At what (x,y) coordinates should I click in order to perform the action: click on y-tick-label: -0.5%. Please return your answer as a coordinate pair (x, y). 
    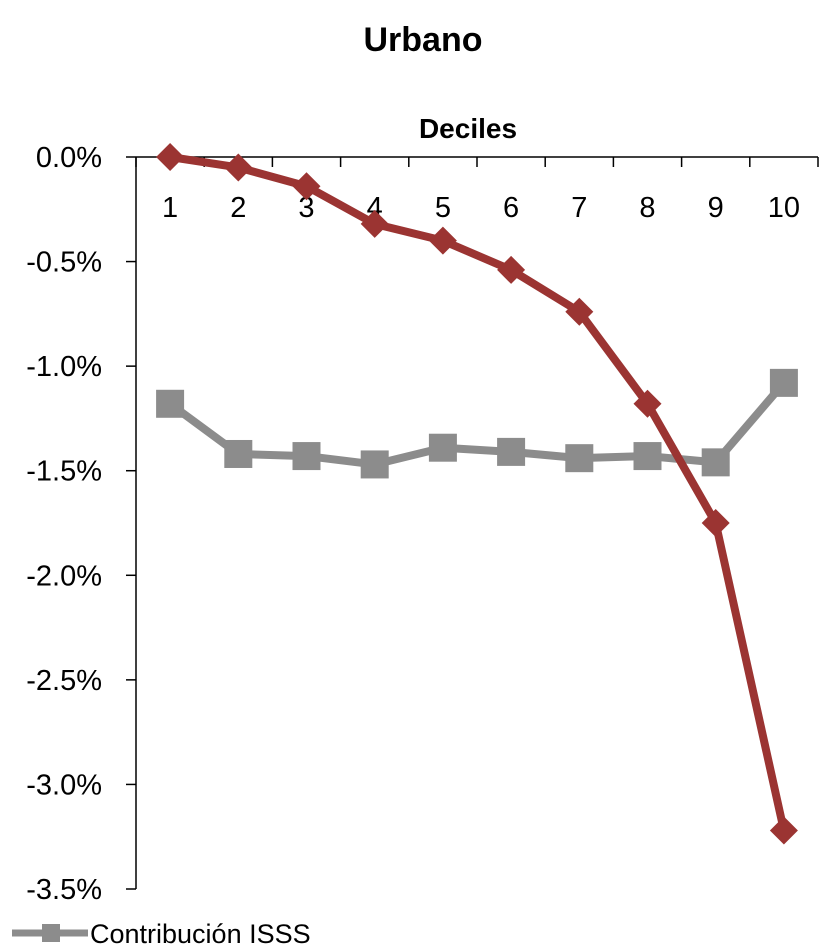
    Looking at the image, I should click on (64, 263).